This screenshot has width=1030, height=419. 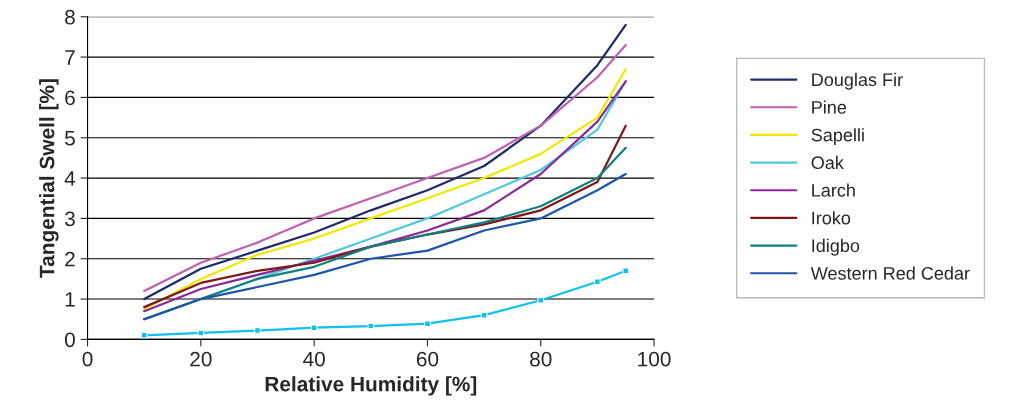 I want to click on legend-label: Pine, so click(x=829, y=107).